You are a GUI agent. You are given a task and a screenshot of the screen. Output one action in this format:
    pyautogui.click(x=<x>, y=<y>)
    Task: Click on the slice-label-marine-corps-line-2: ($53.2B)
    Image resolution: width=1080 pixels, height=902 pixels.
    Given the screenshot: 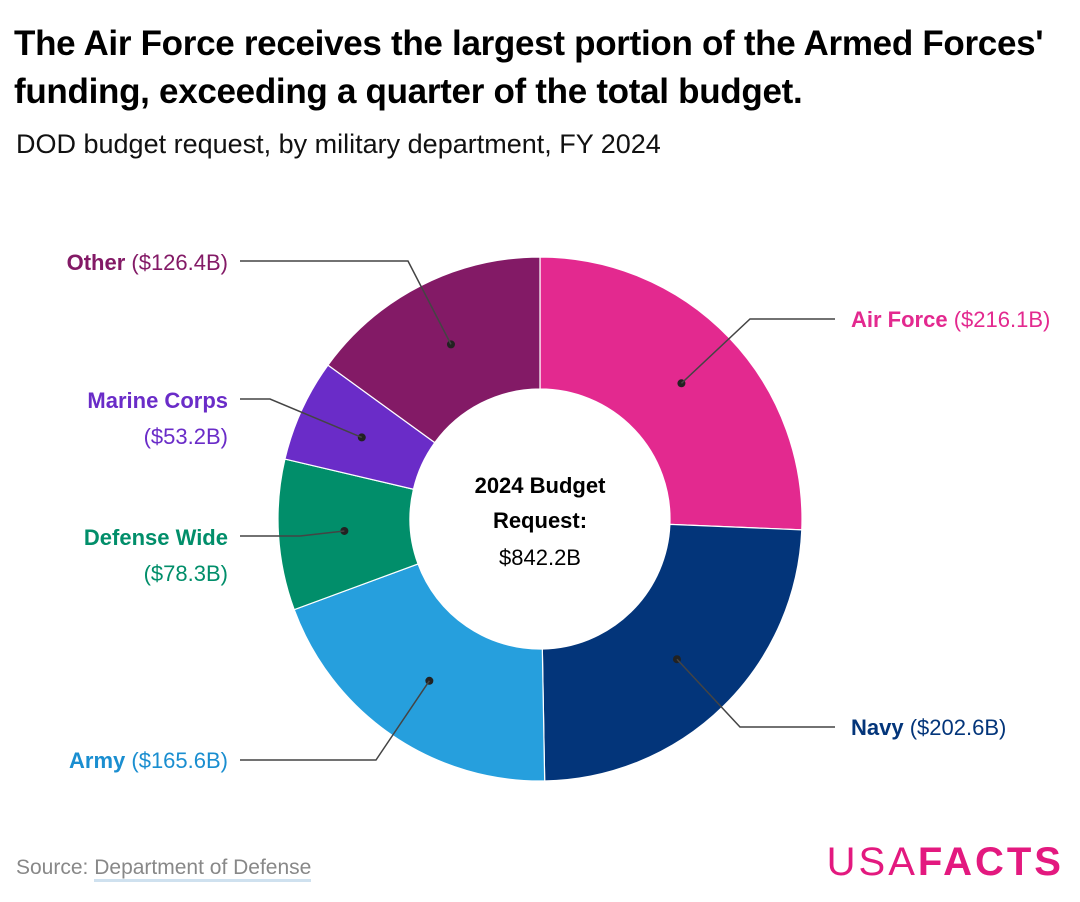 What is the action you would take?
    pyautogui.click(x=186, y=436)
    